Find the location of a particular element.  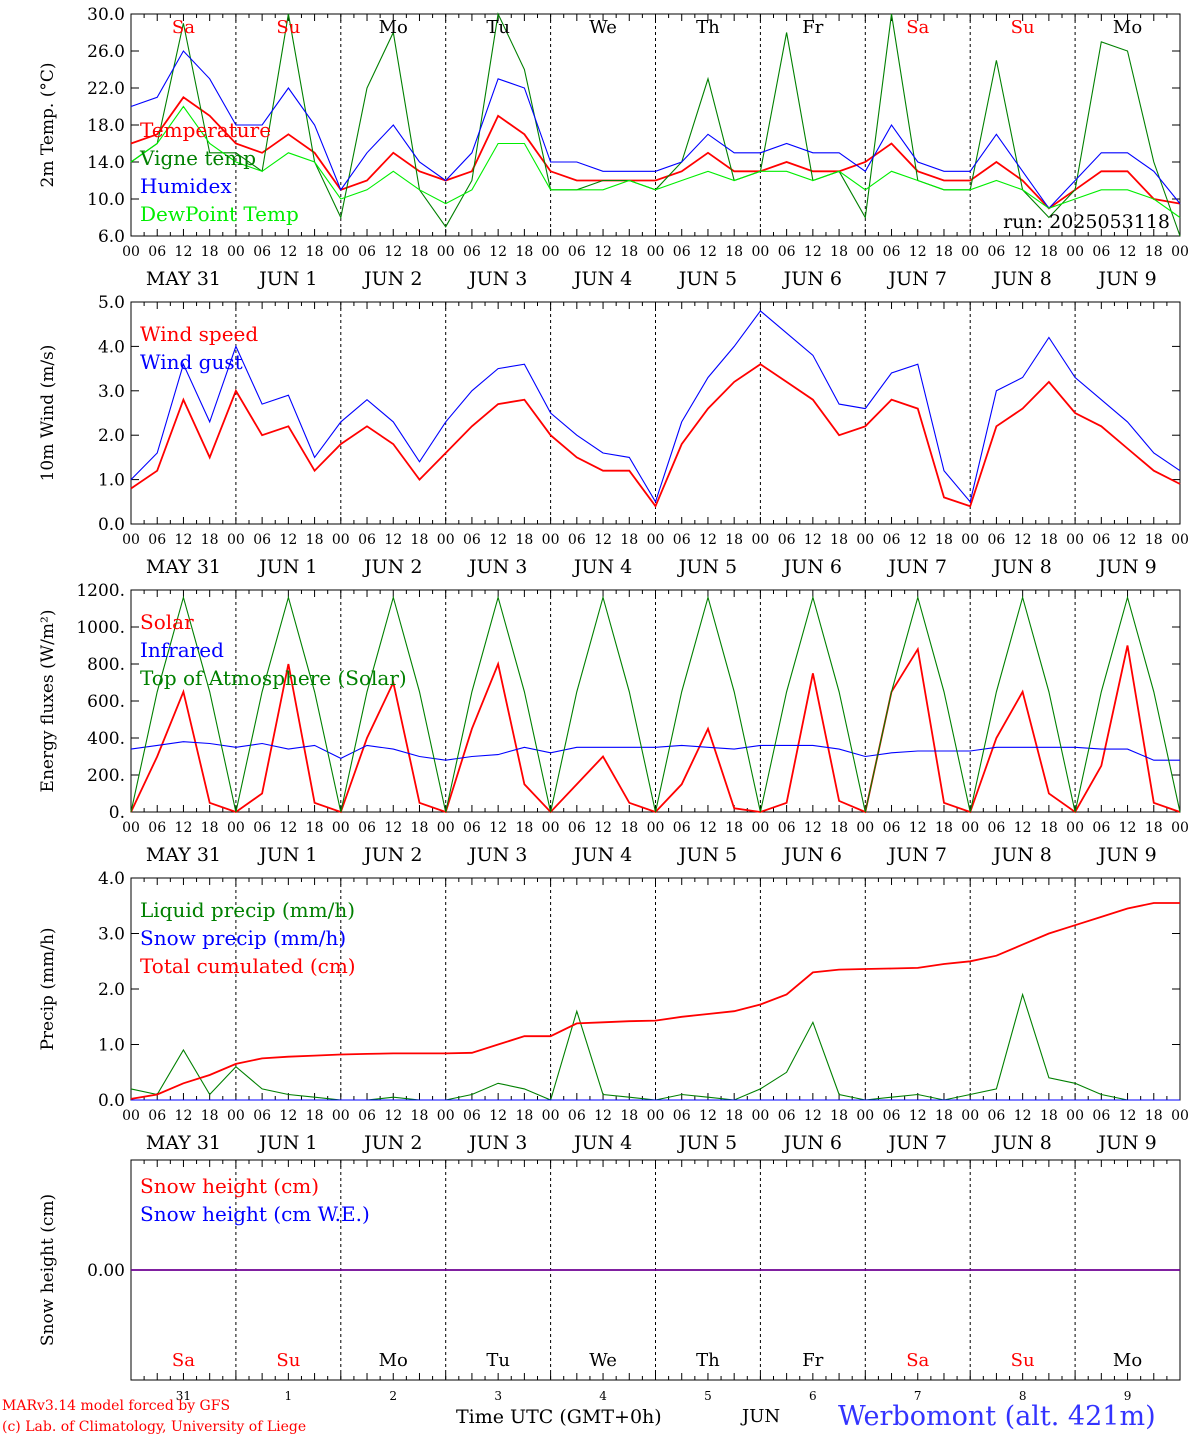

y-tick-label: 26.0 is located at coordinates (106, 52).